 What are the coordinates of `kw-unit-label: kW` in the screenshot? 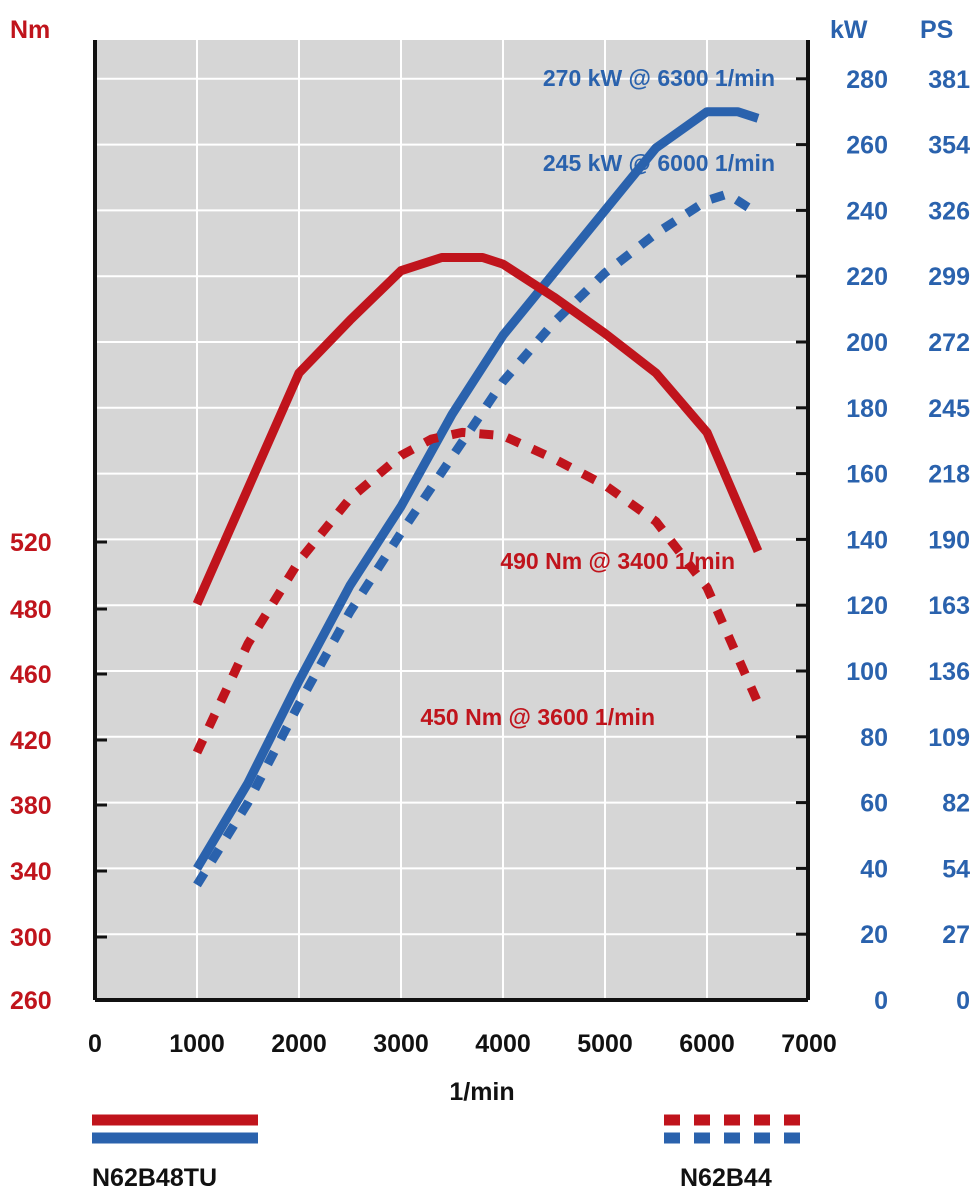 It's located at (849, 30).